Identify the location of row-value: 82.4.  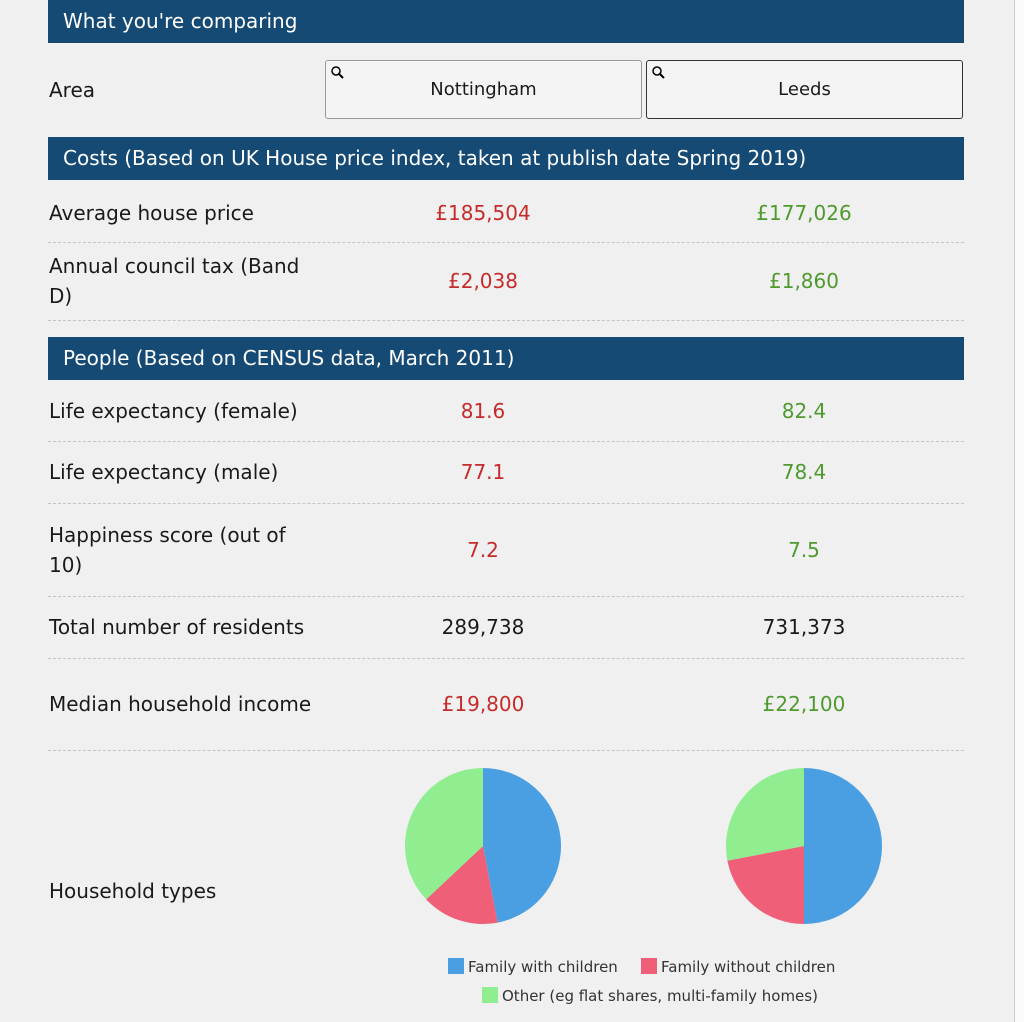
(804, 410).